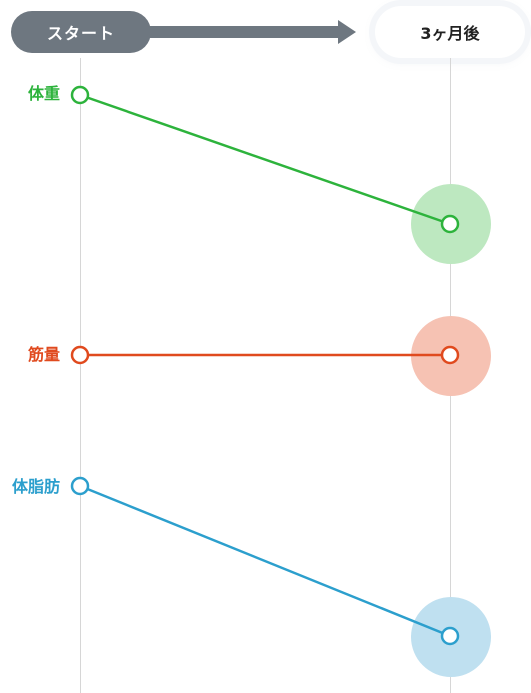 The image size is (531, 693). Describe the element at coordinates (35, 486) in the screenshot. I see `body-fat-label: 体脂肪` at that location.